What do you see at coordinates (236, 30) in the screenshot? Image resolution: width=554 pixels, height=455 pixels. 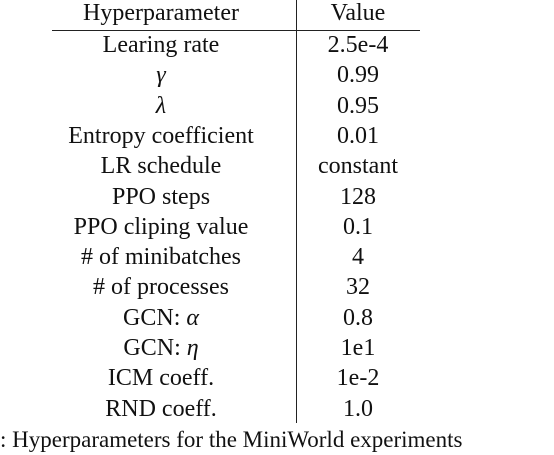 I see `header-rule` at bounding box center [236, 30].